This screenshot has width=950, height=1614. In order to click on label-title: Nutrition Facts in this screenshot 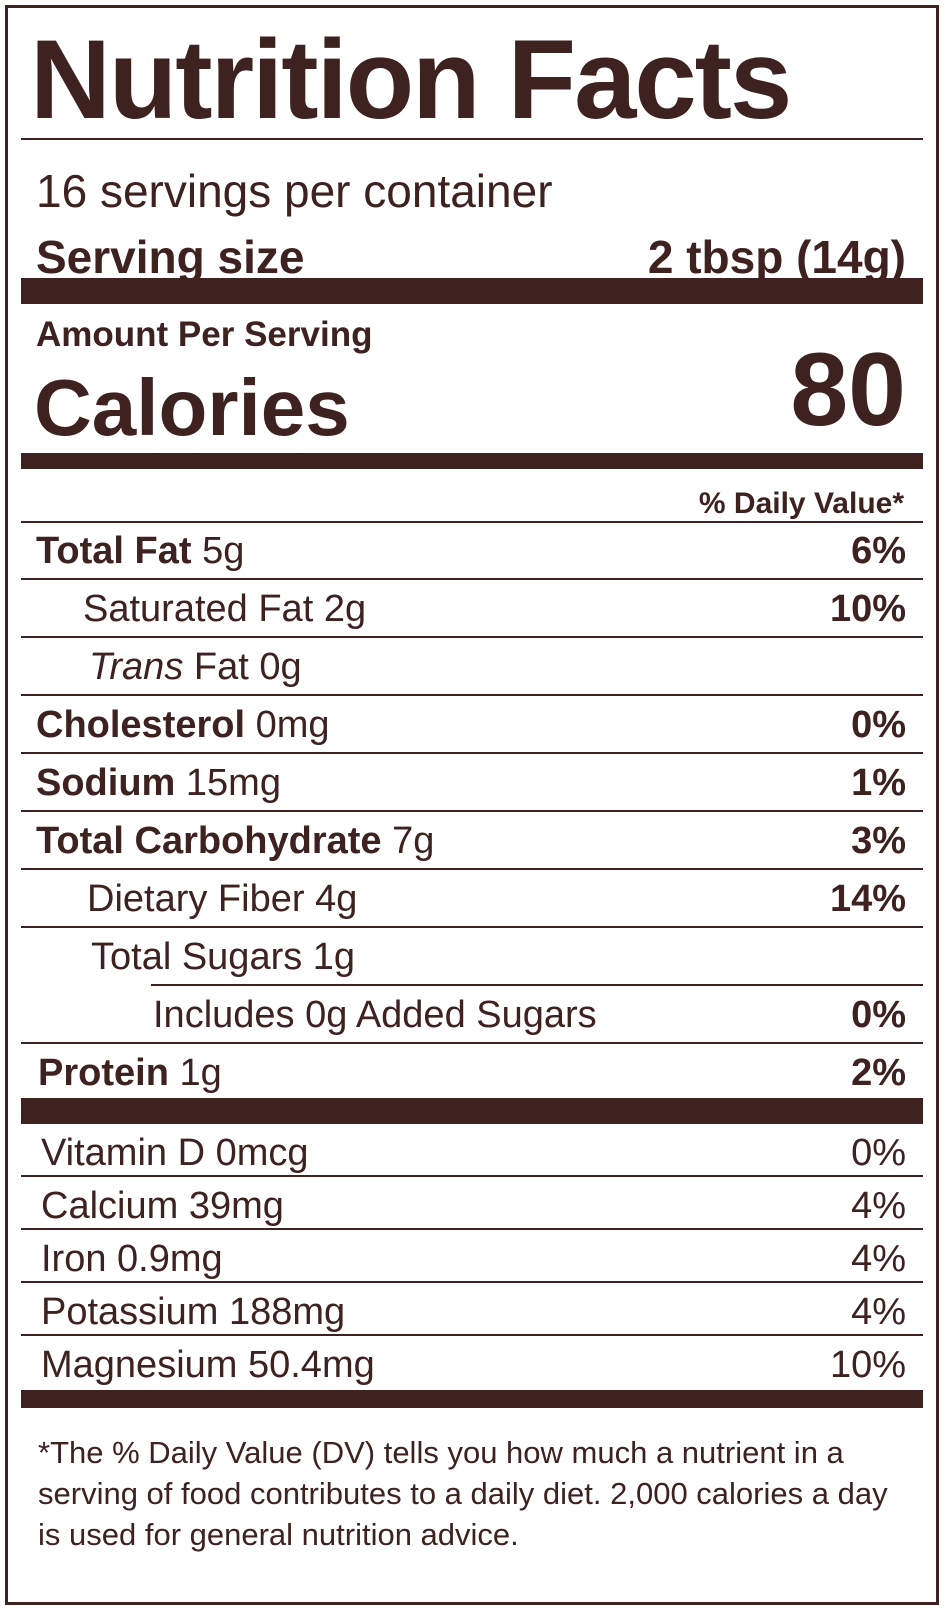, I will do `click(411, 79)`.